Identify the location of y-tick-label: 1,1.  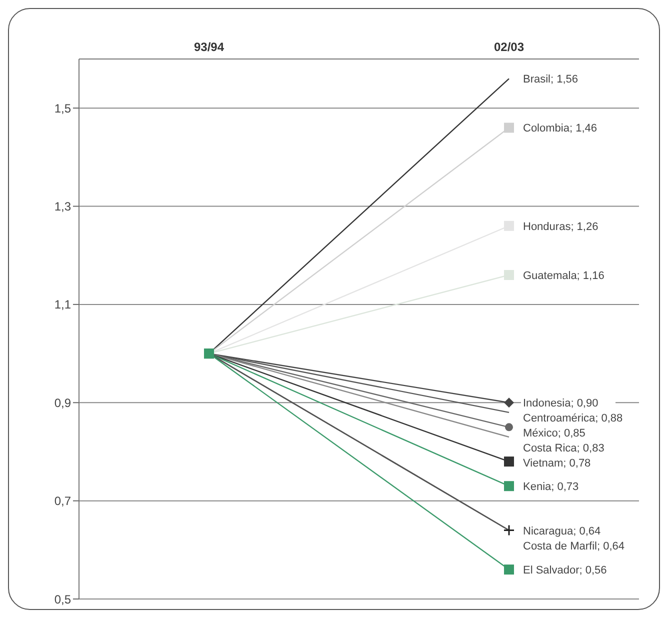
(63, 305).